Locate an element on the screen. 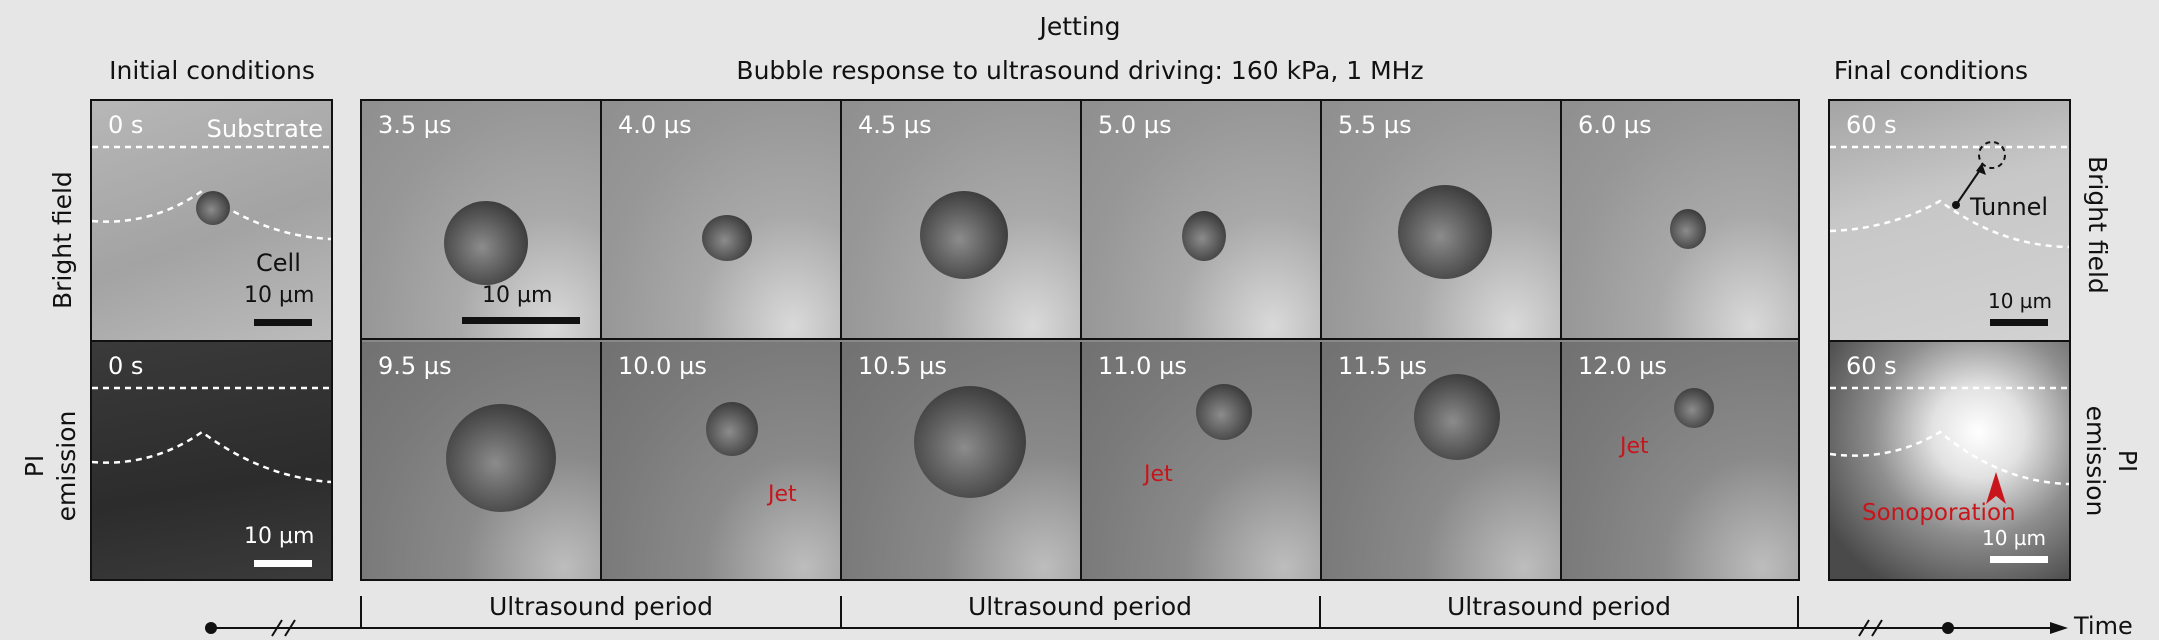 This screenshot has height=640, width=2159. final-pi-scale-bar is located at coordinates (2019, 559).